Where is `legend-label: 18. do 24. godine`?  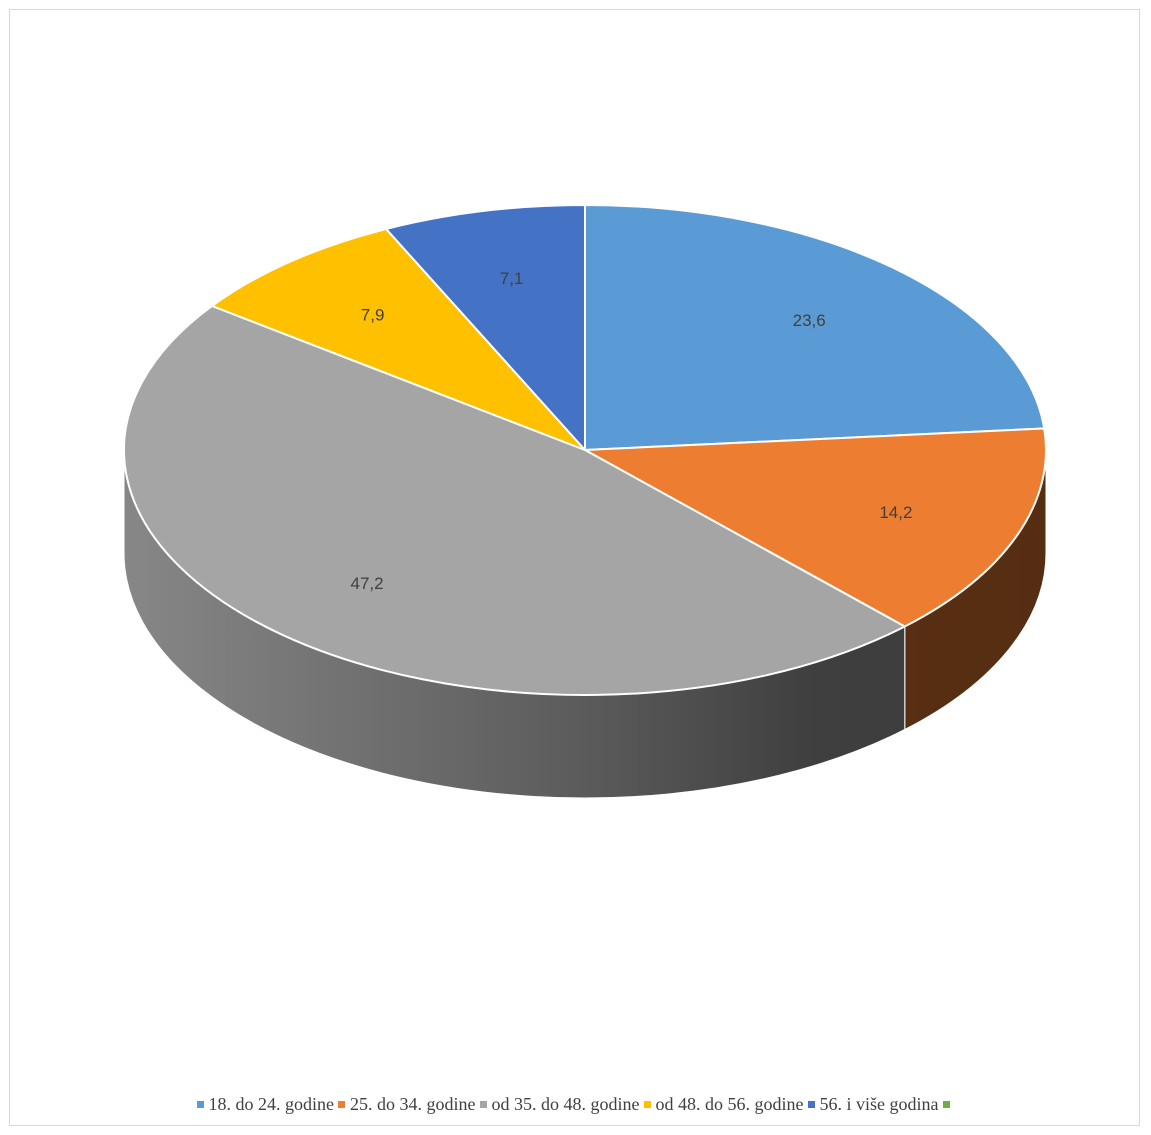
legend-label: 18. do 24. godine is located at coordinates (271, 1104).